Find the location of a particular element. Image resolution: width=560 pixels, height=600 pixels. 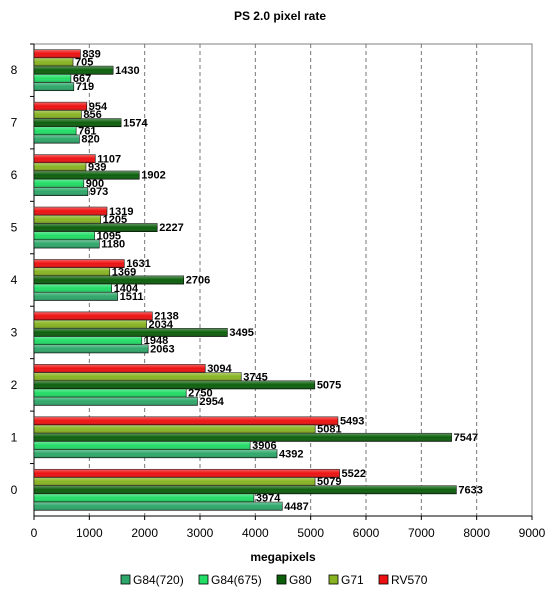

y-tick-label: 8 is located at coordinates (14, 70).